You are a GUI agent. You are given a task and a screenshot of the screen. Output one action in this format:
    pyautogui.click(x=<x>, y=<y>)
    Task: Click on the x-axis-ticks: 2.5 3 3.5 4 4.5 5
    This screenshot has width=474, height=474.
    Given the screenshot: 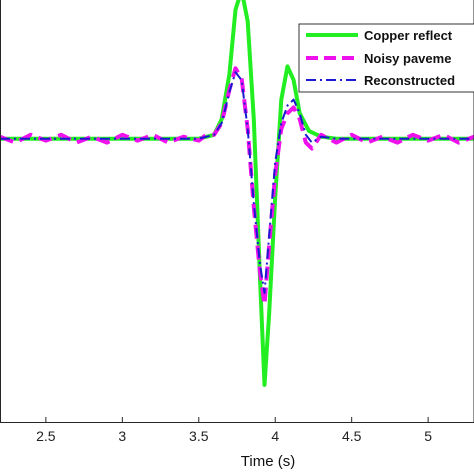 What is the action you would take?
    pyautogui.click(x=234, y=430)
    